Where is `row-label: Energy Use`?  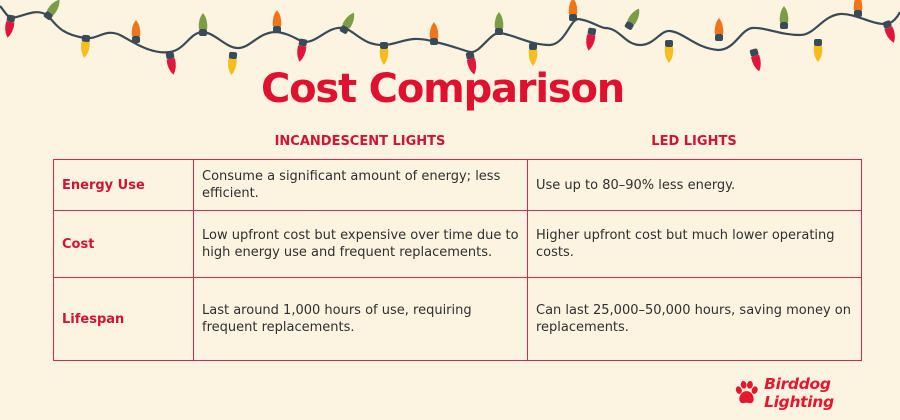
row-label: Energy Use is located at coordinates (123, 185).